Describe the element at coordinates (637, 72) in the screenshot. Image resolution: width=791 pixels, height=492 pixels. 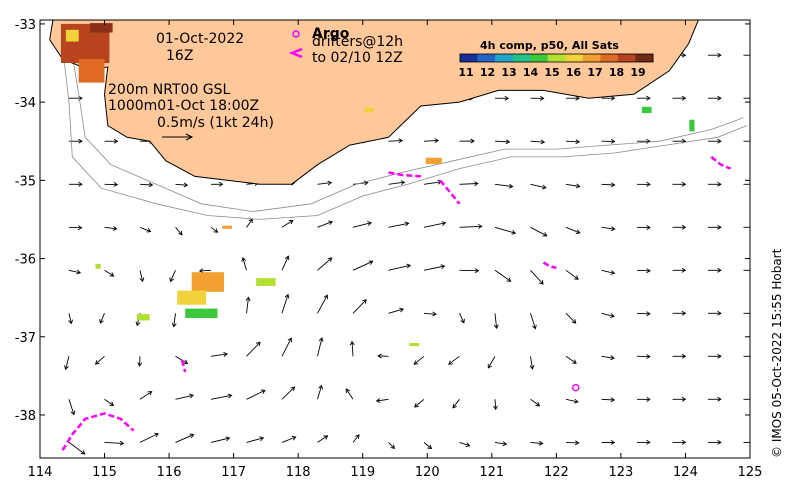
I see `legend-tick-label: 19` at that location.